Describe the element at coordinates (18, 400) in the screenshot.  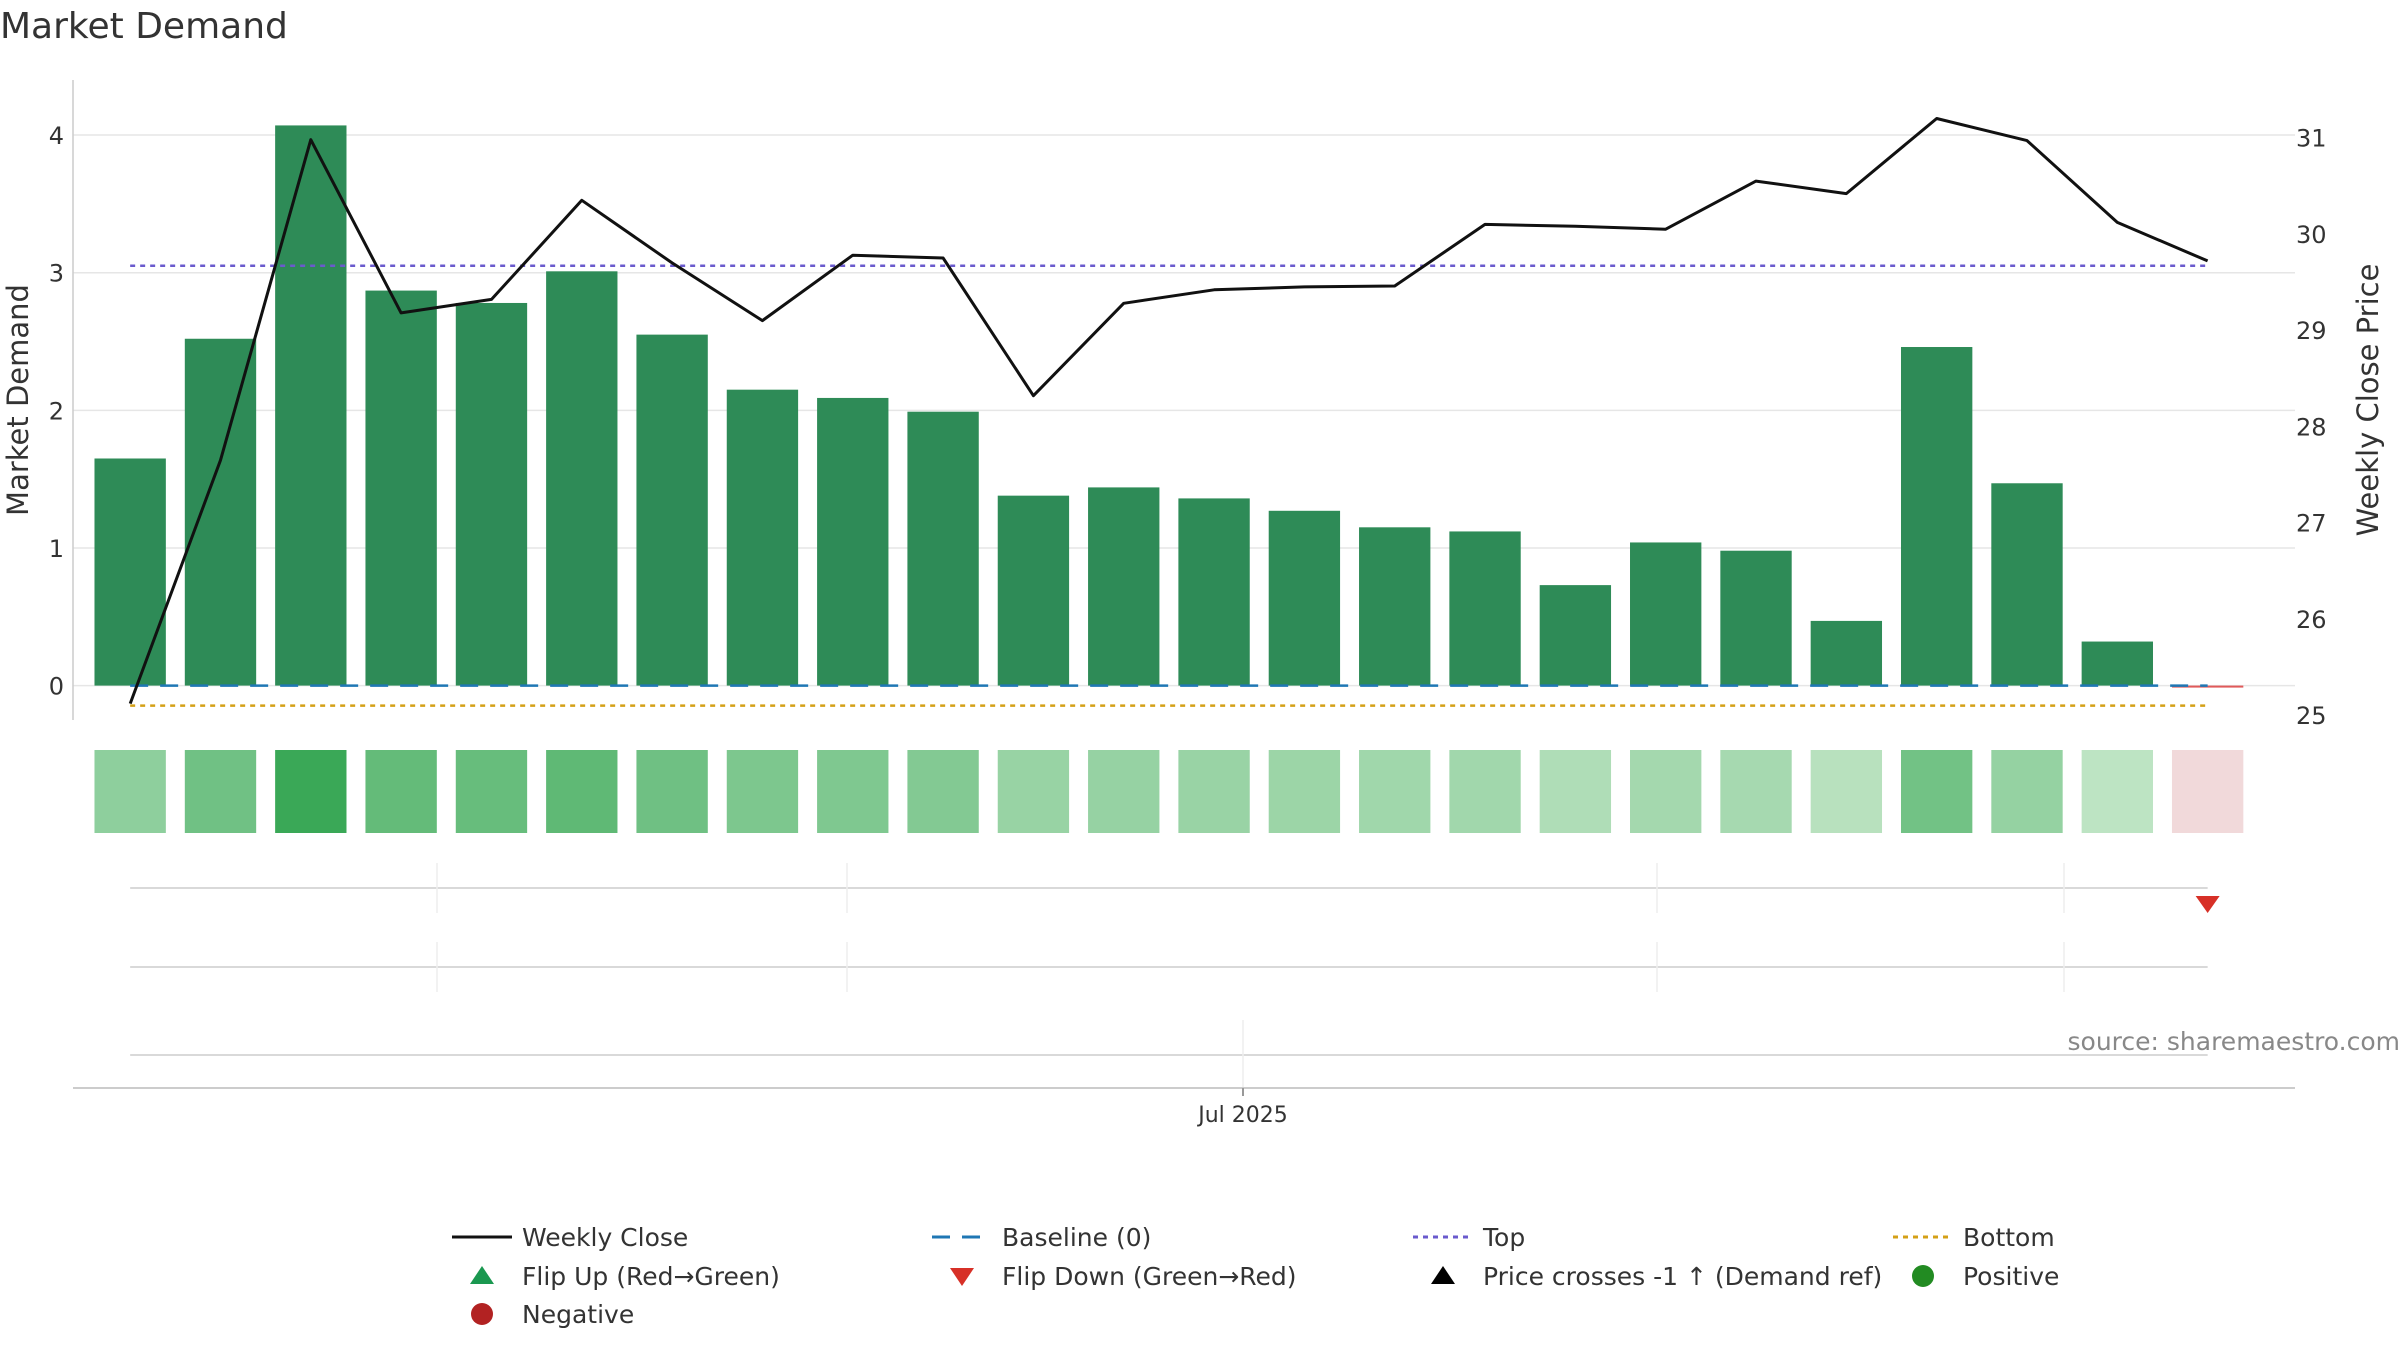
I see `left-axis-title: Market Demand` at that location.